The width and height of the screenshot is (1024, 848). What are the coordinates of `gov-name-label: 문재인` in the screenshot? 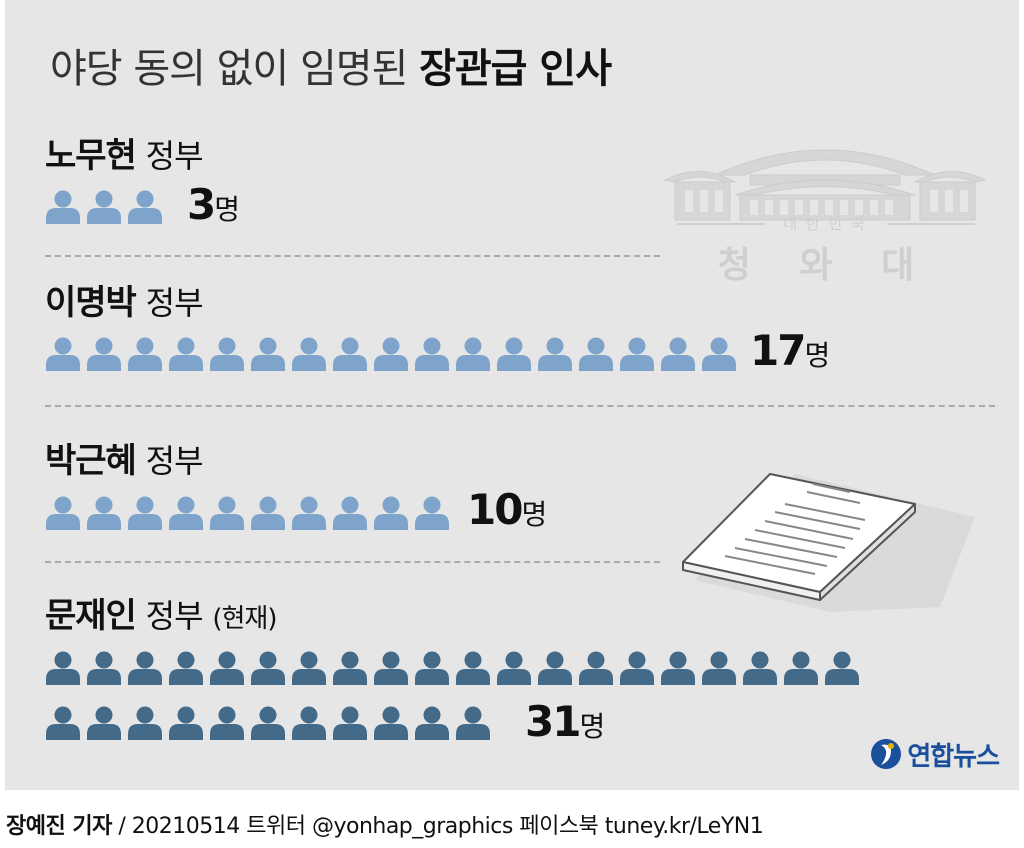 It's located at (91, 616).